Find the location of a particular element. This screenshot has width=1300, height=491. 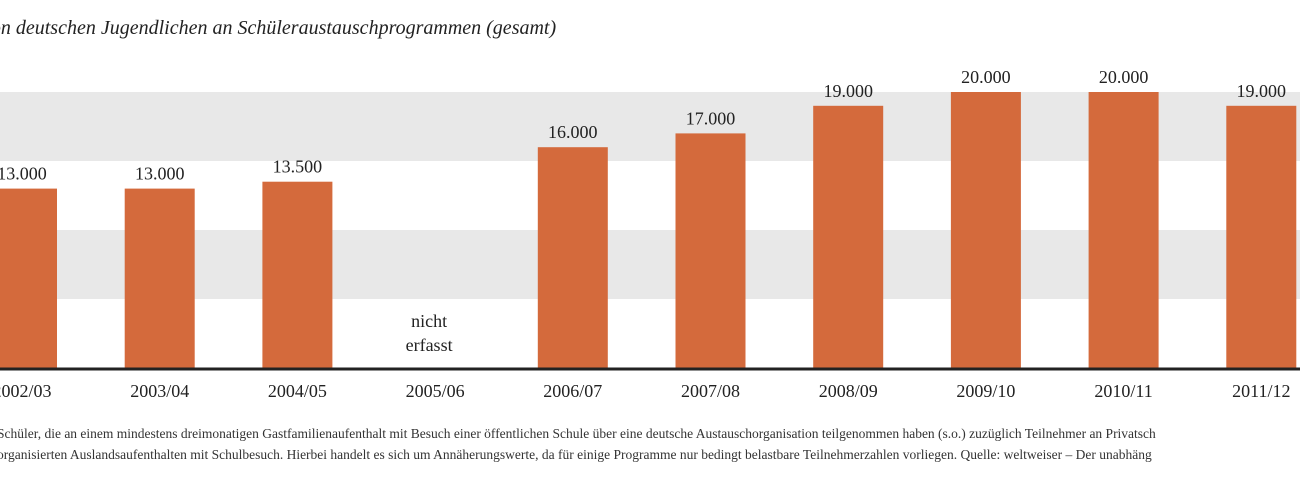

bar-2010/11 is located at coordinates (1123, 230).